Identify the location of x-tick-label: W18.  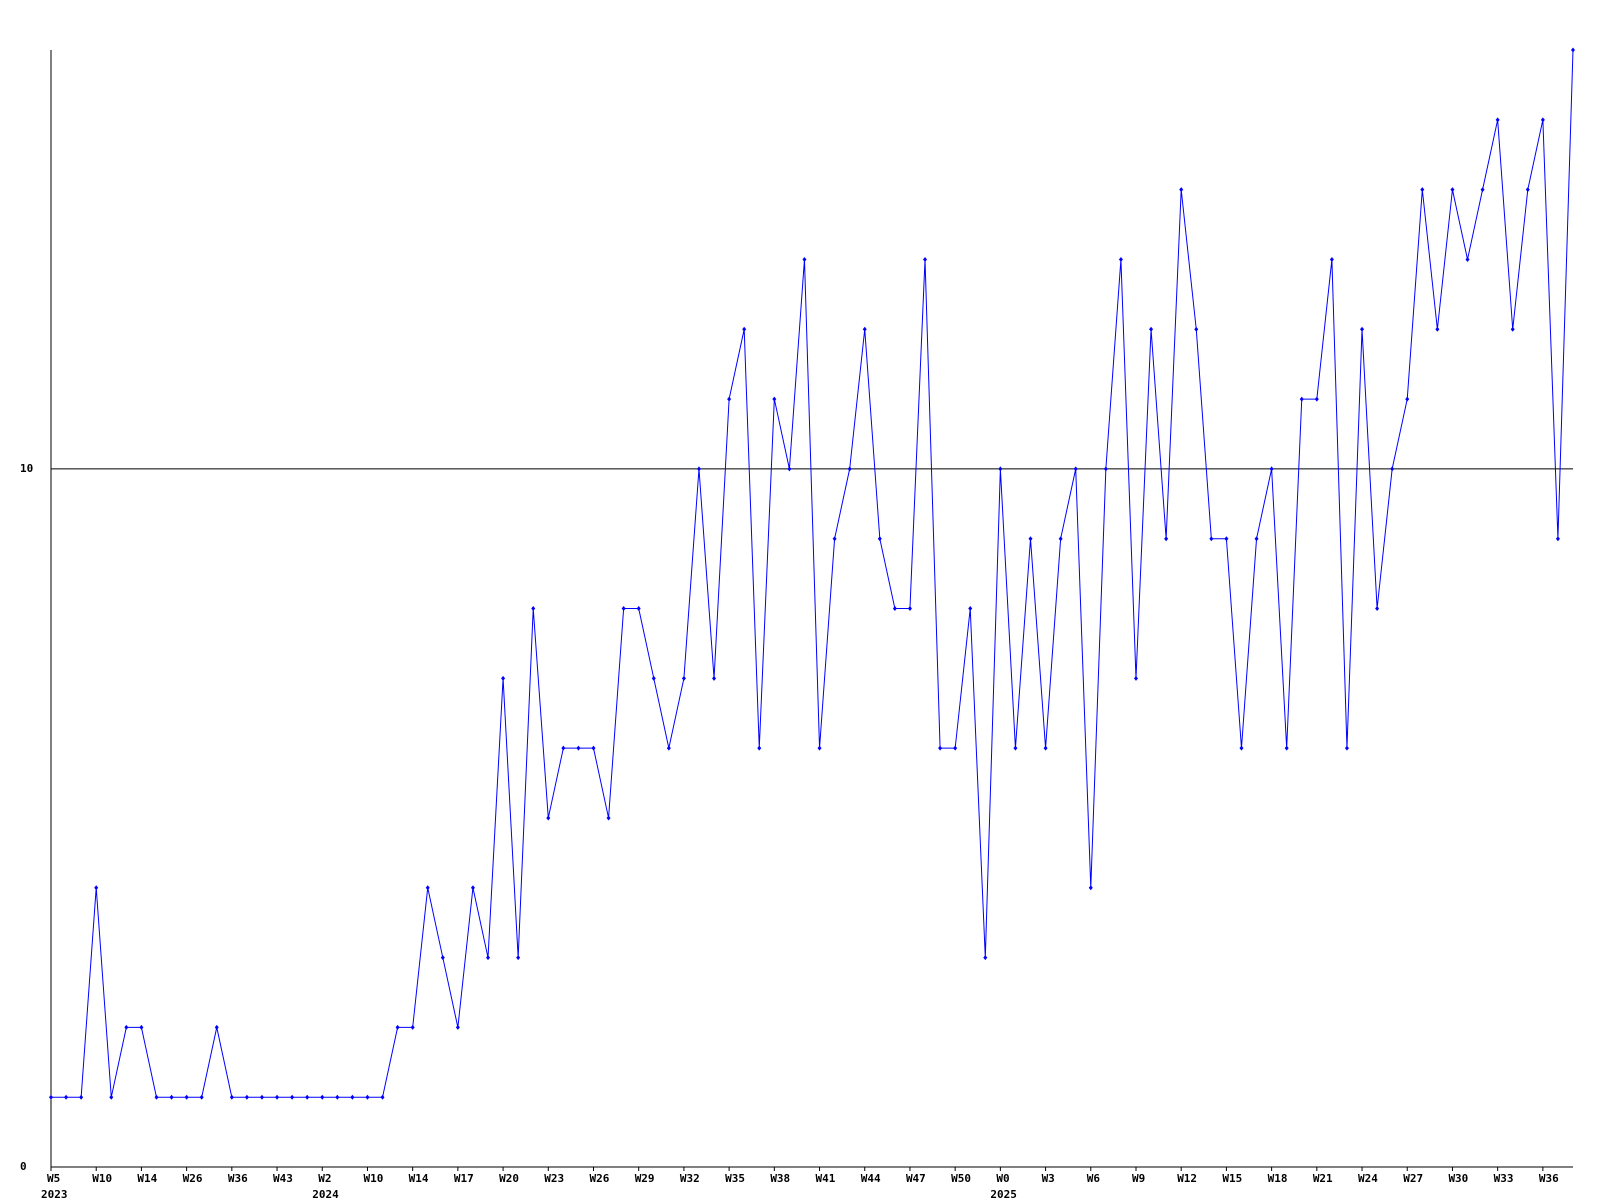
(1278, 1178).